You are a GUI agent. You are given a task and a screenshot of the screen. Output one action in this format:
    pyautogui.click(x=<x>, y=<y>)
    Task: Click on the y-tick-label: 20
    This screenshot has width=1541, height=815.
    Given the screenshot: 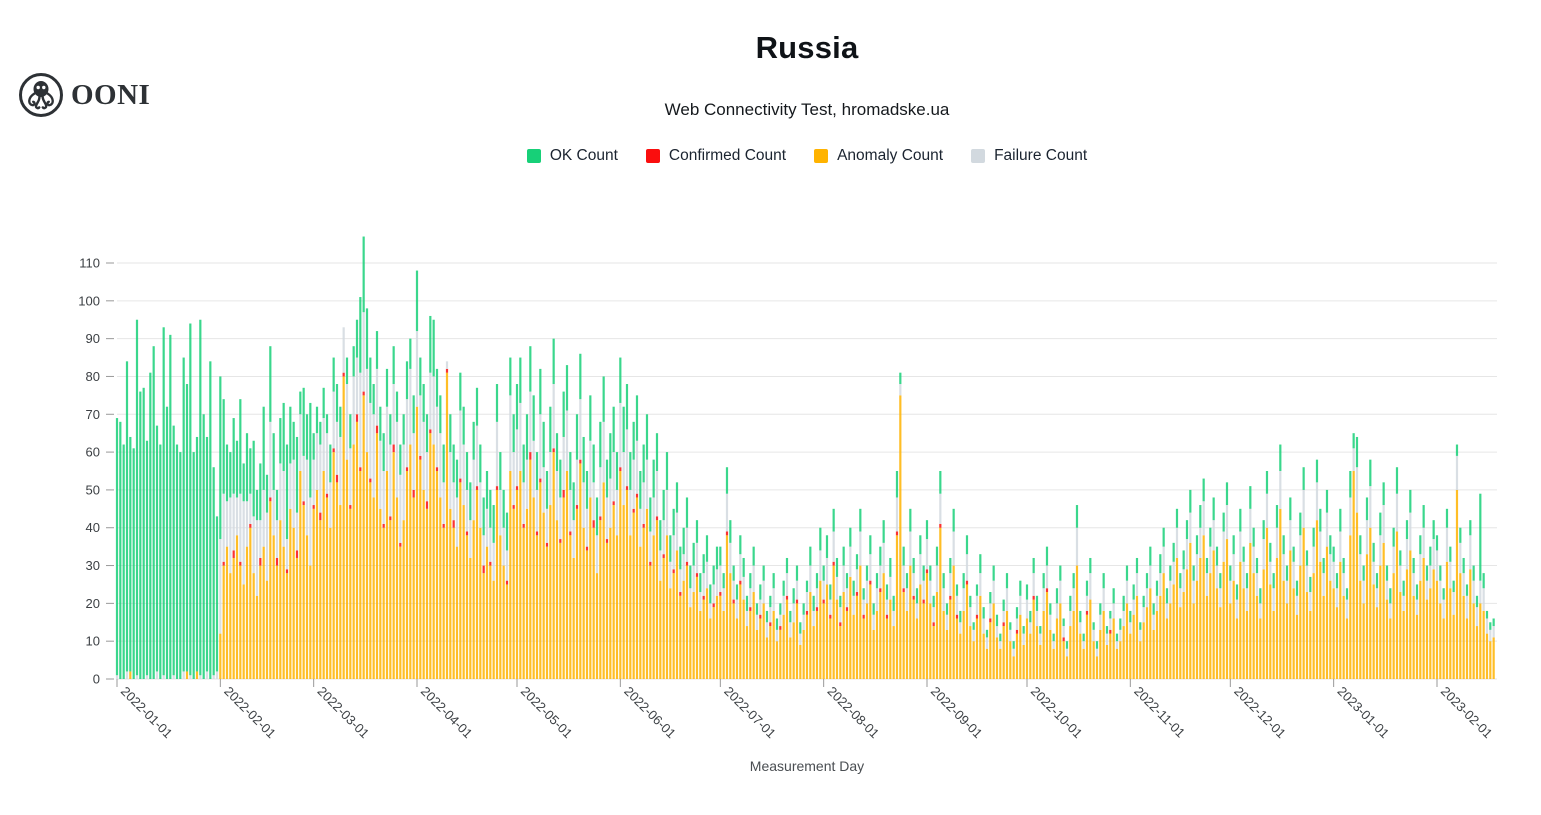 What is the action you would take?
    pyautogui.click(x=93, y=603)
    